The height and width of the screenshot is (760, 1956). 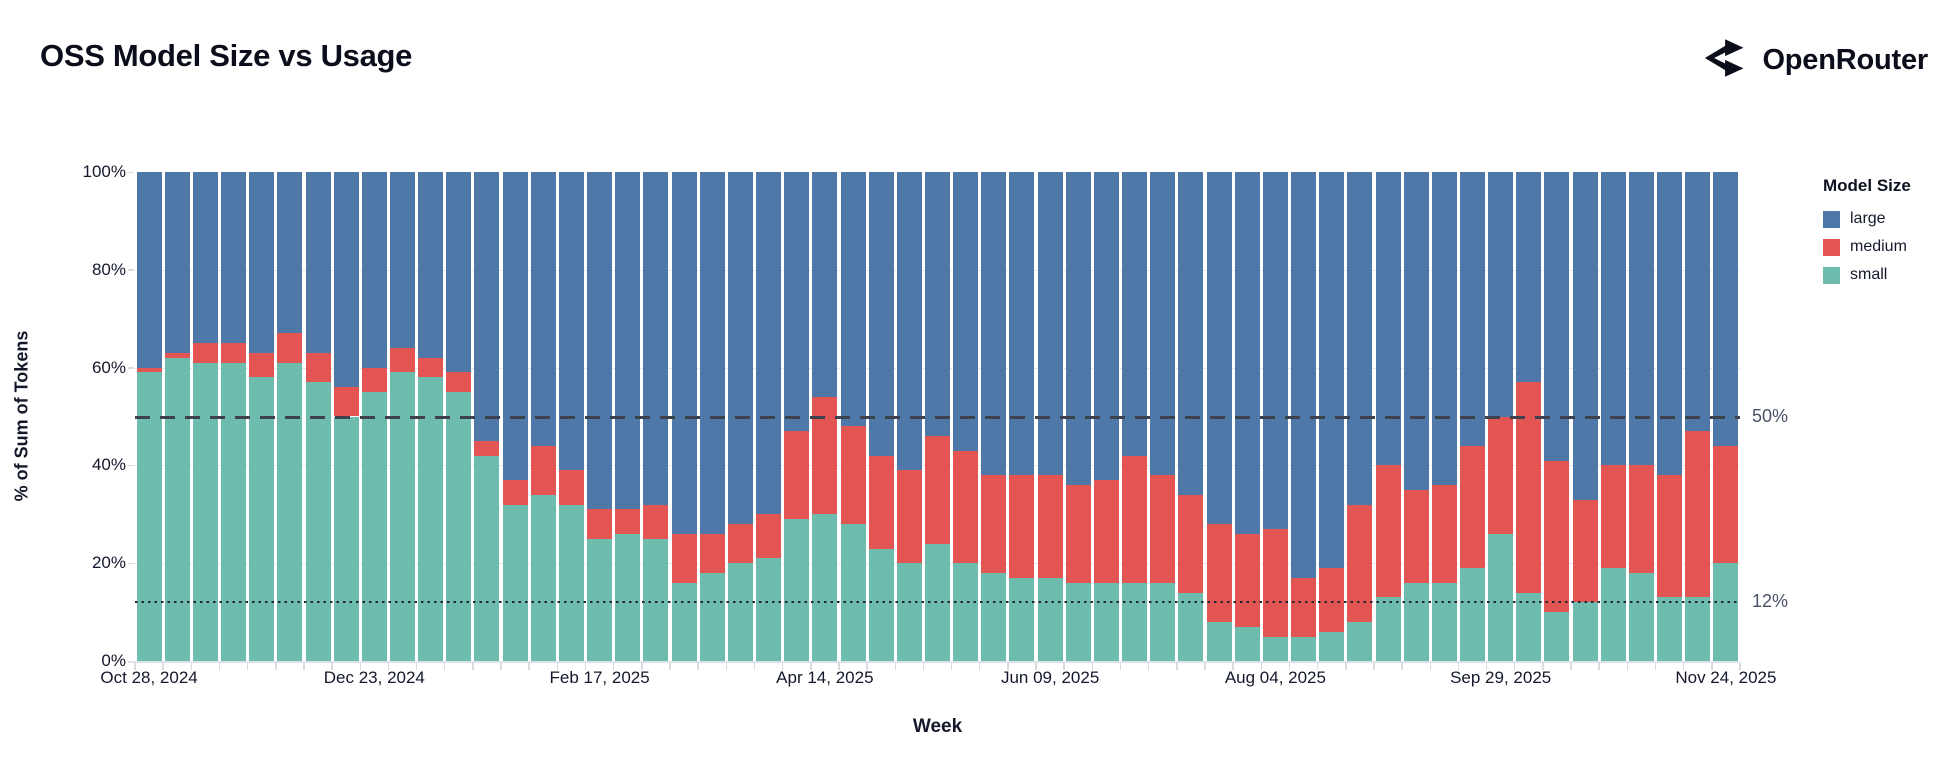 I want to click on bar-large-nov-25-2024, so click(x=262, y=262).